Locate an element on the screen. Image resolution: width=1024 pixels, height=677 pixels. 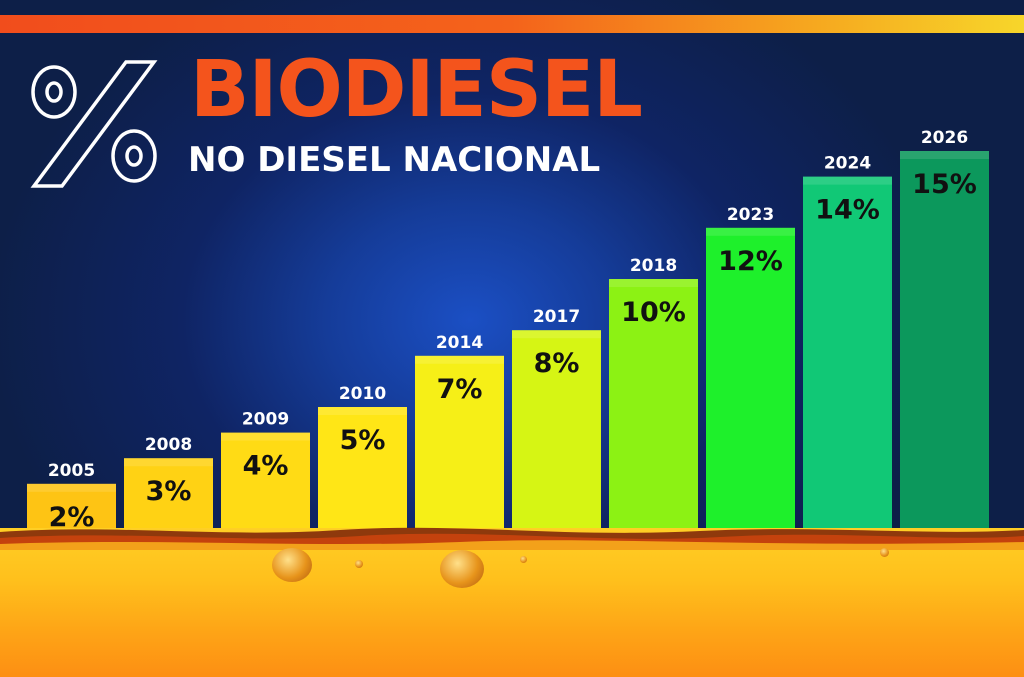
fuel-surface is located at coordinates (512, 538).